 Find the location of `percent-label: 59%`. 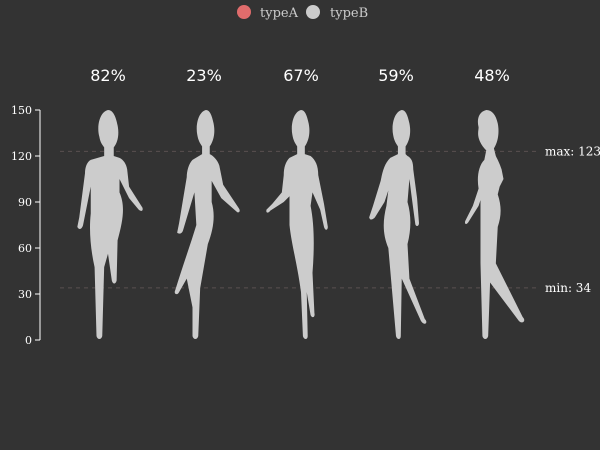

percent-label: 59% is located at coordinates (396, 75).